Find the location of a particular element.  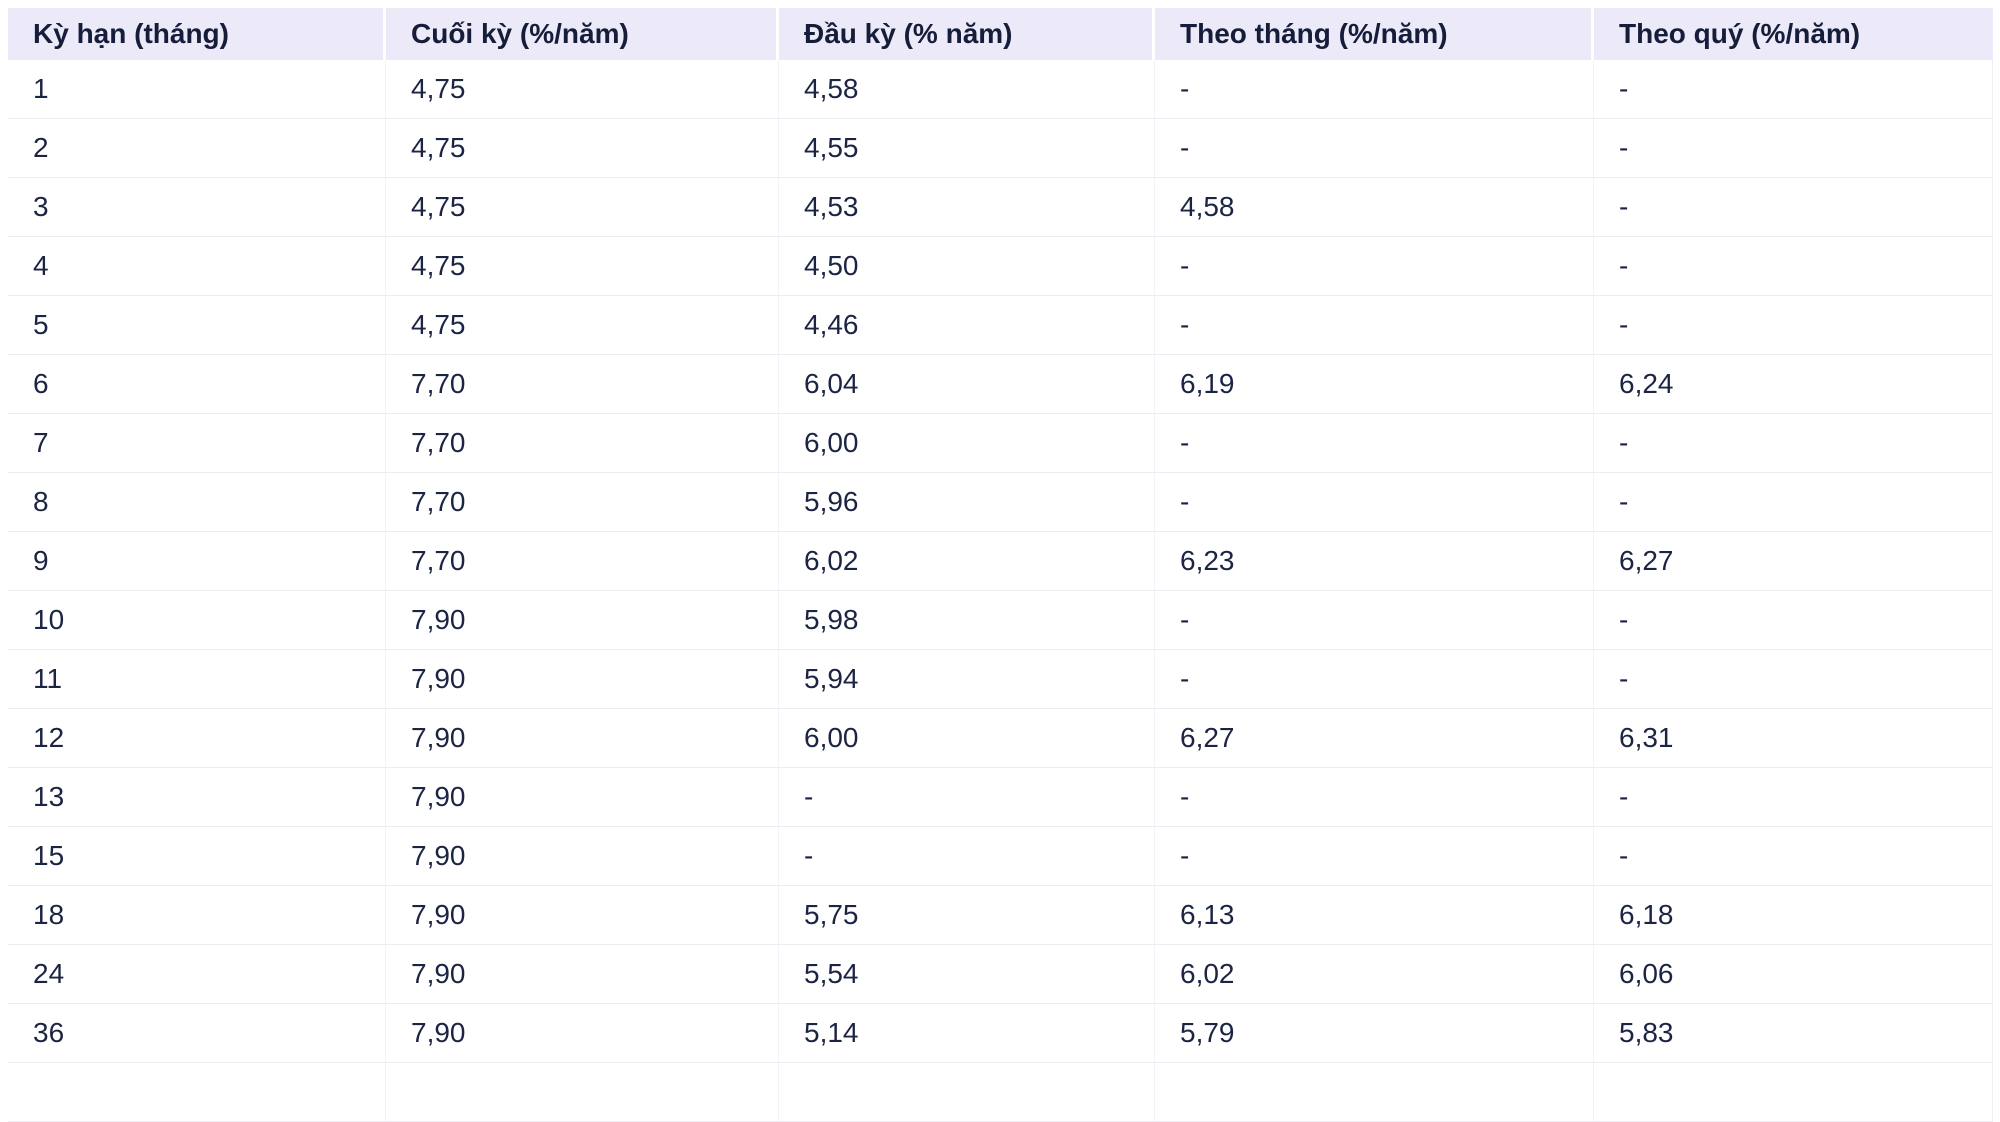

term-cell: 13 is located at coordinates (197, 797).